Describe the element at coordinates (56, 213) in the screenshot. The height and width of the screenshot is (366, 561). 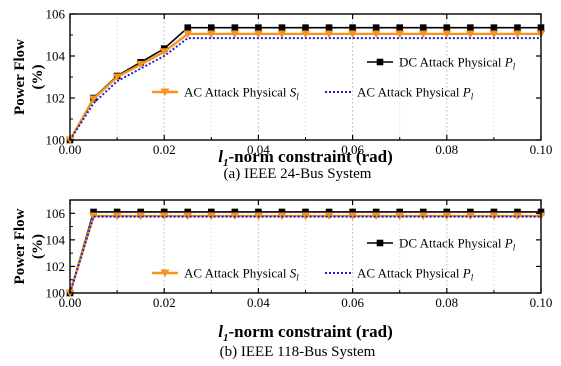
I see `y-tick-label: 106` at that location.